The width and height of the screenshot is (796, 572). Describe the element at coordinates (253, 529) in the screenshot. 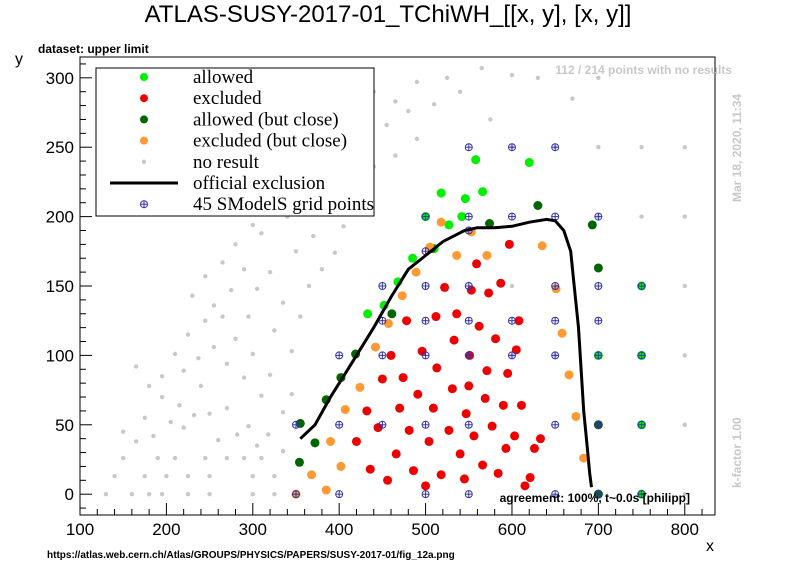

I see `x-tick-label: 300` at that location.